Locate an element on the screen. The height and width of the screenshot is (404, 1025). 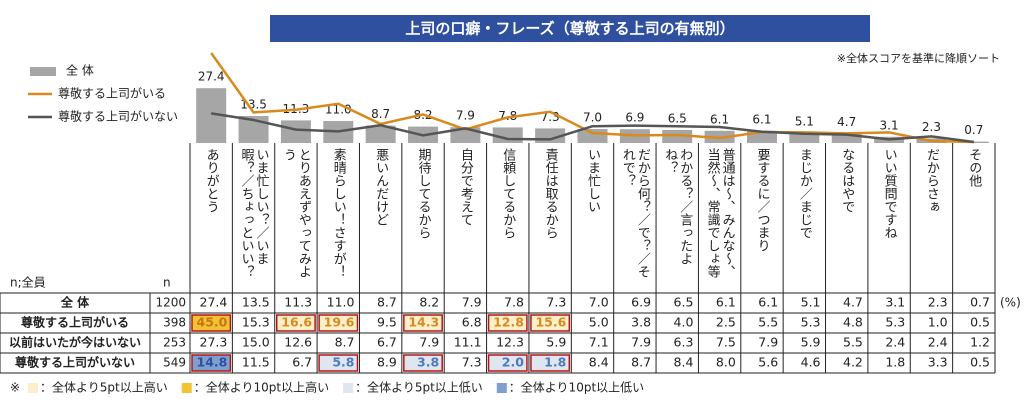
bar-value-label: 0.7 is located at coordinates (973, 130).